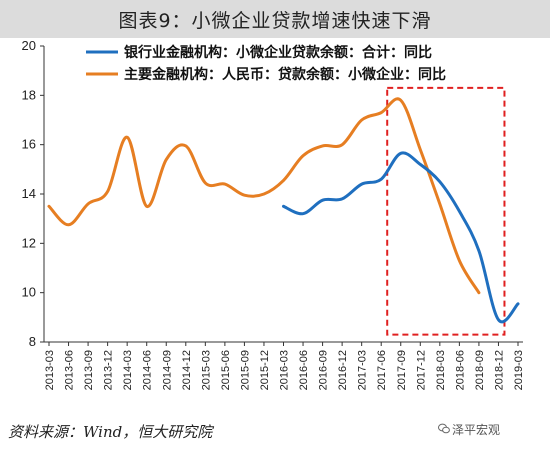 The height and width of the screenshot is (450, 550). Describe the element at coordinates (421, 370) in the screenshot. I see `x-tick-label: 2017-12` at that location.